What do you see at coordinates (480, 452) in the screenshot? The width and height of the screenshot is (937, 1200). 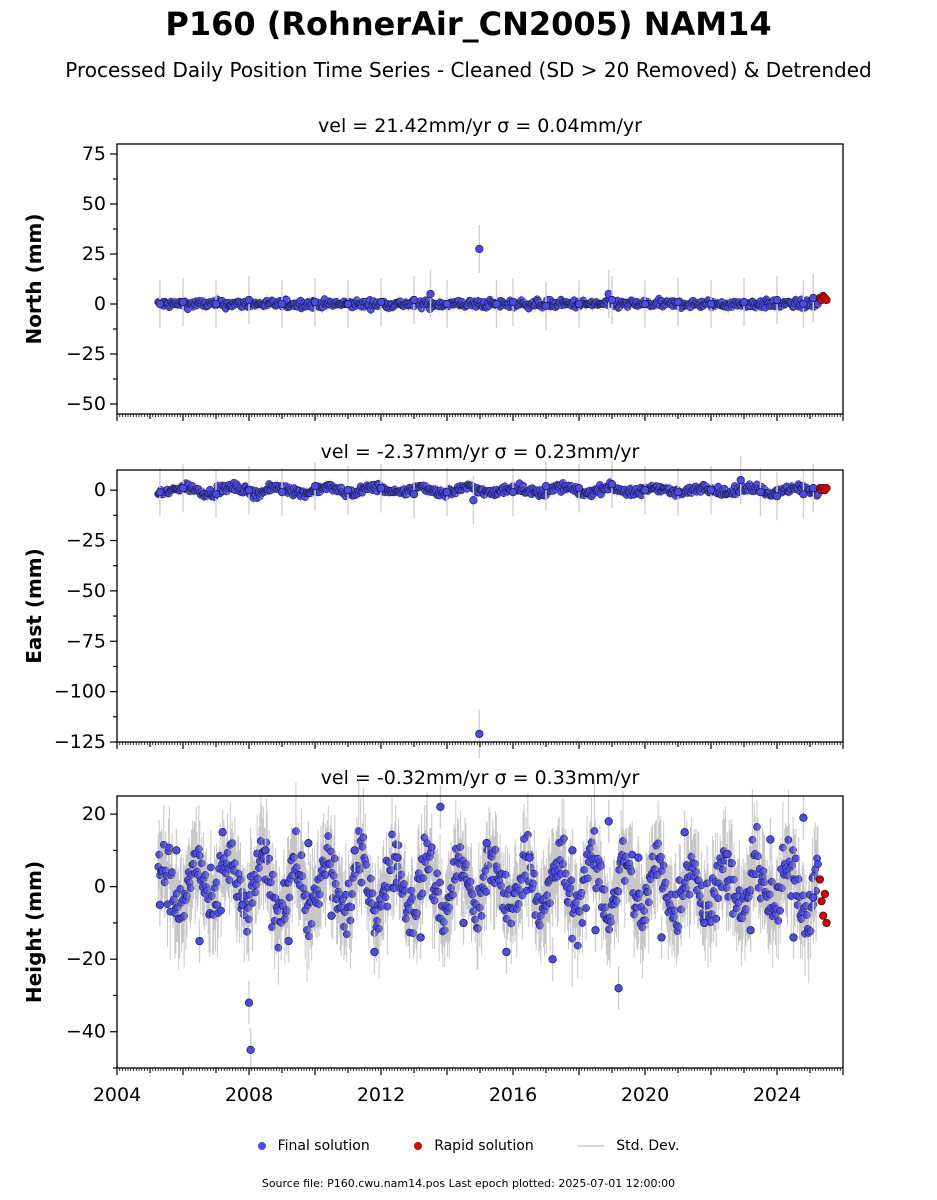 I see `panel-title: vel = -2.37mm/yr σ = 0.23mm/yr` at bounding box center [480, 452].